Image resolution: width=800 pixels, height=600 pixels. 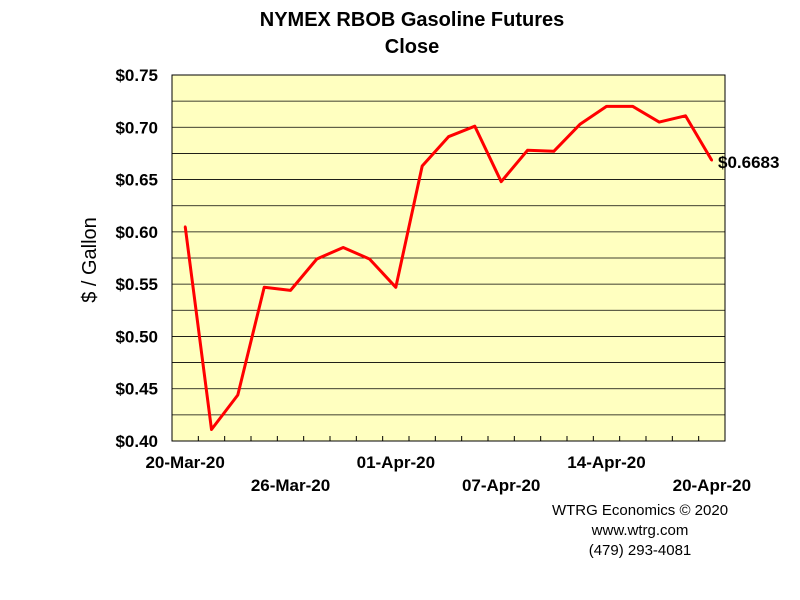 I want to click on x-tick-label: 20-Apr-20, so click(x=712, y=485).